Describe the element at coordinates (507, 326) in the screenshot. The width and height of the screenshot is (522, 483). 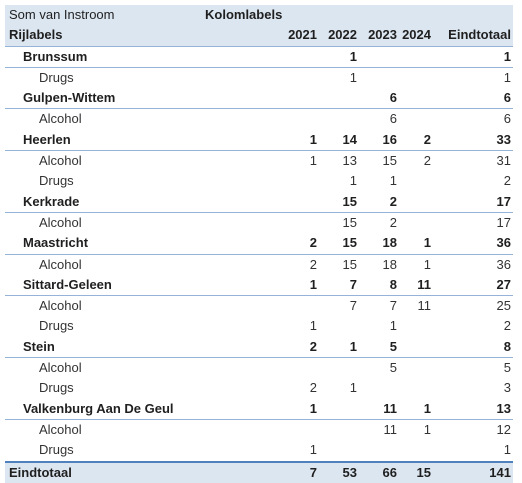
I see `item-row-total: 2` at that location.